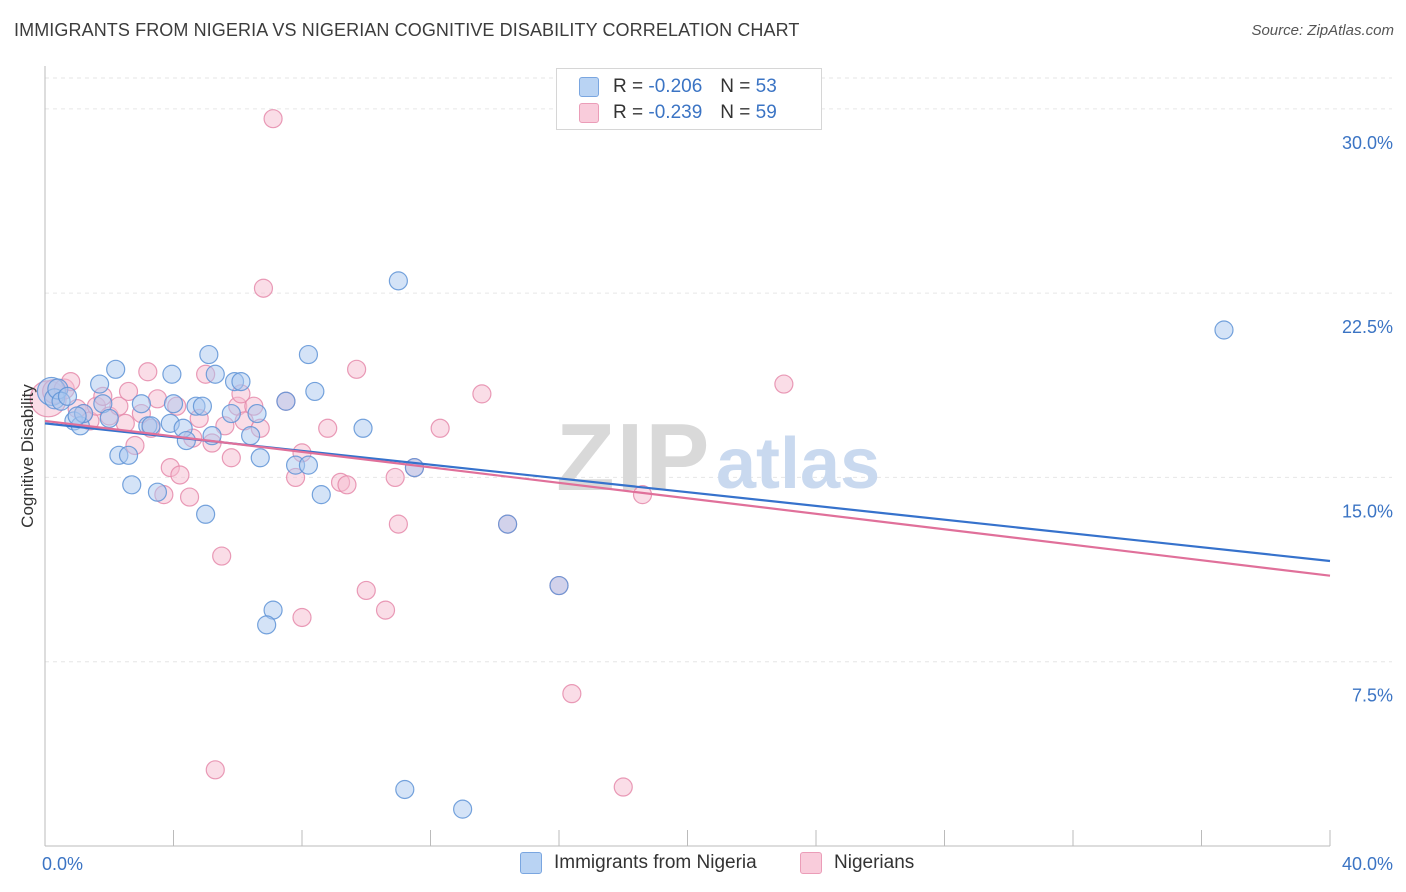 This screenshot has width=1406, height=892. What do you see at coordinates (874, 862) in the screenshot?
I see `legend-label-nigerians: Nigerians` at bounding box center [874, 862].